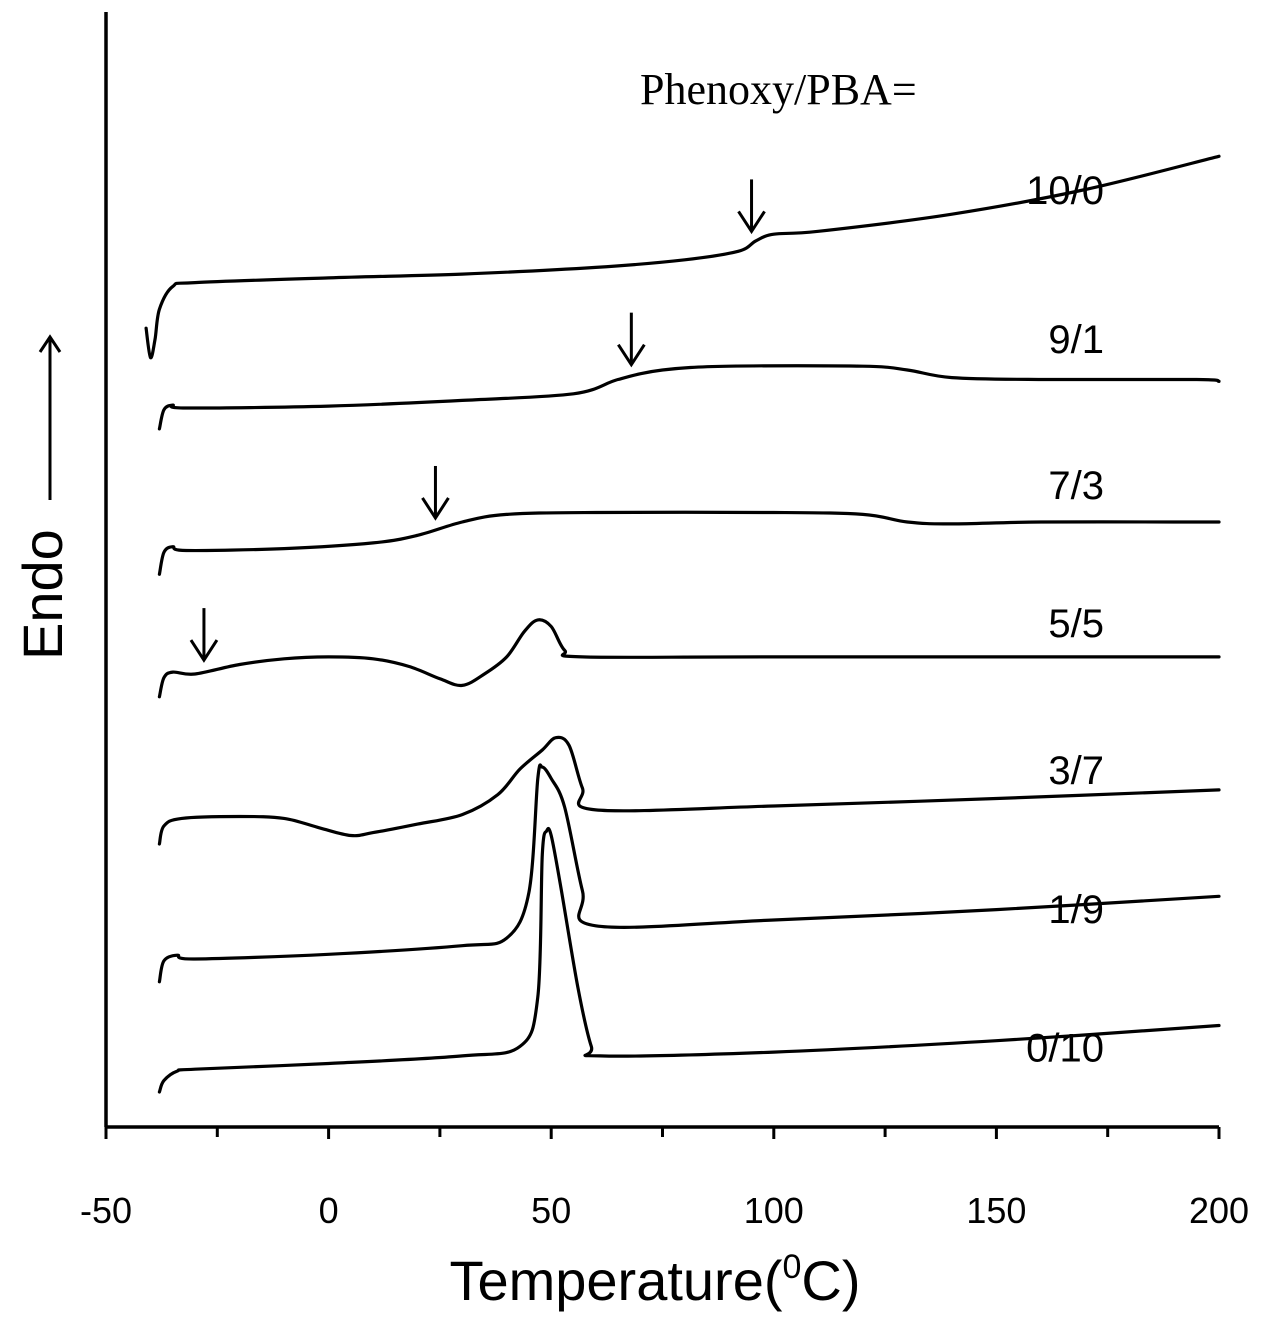 The width and height of the screenshot is (1268, 1328). I want to click on x-axis-title-main: Temperature(, so click(615, 1280).